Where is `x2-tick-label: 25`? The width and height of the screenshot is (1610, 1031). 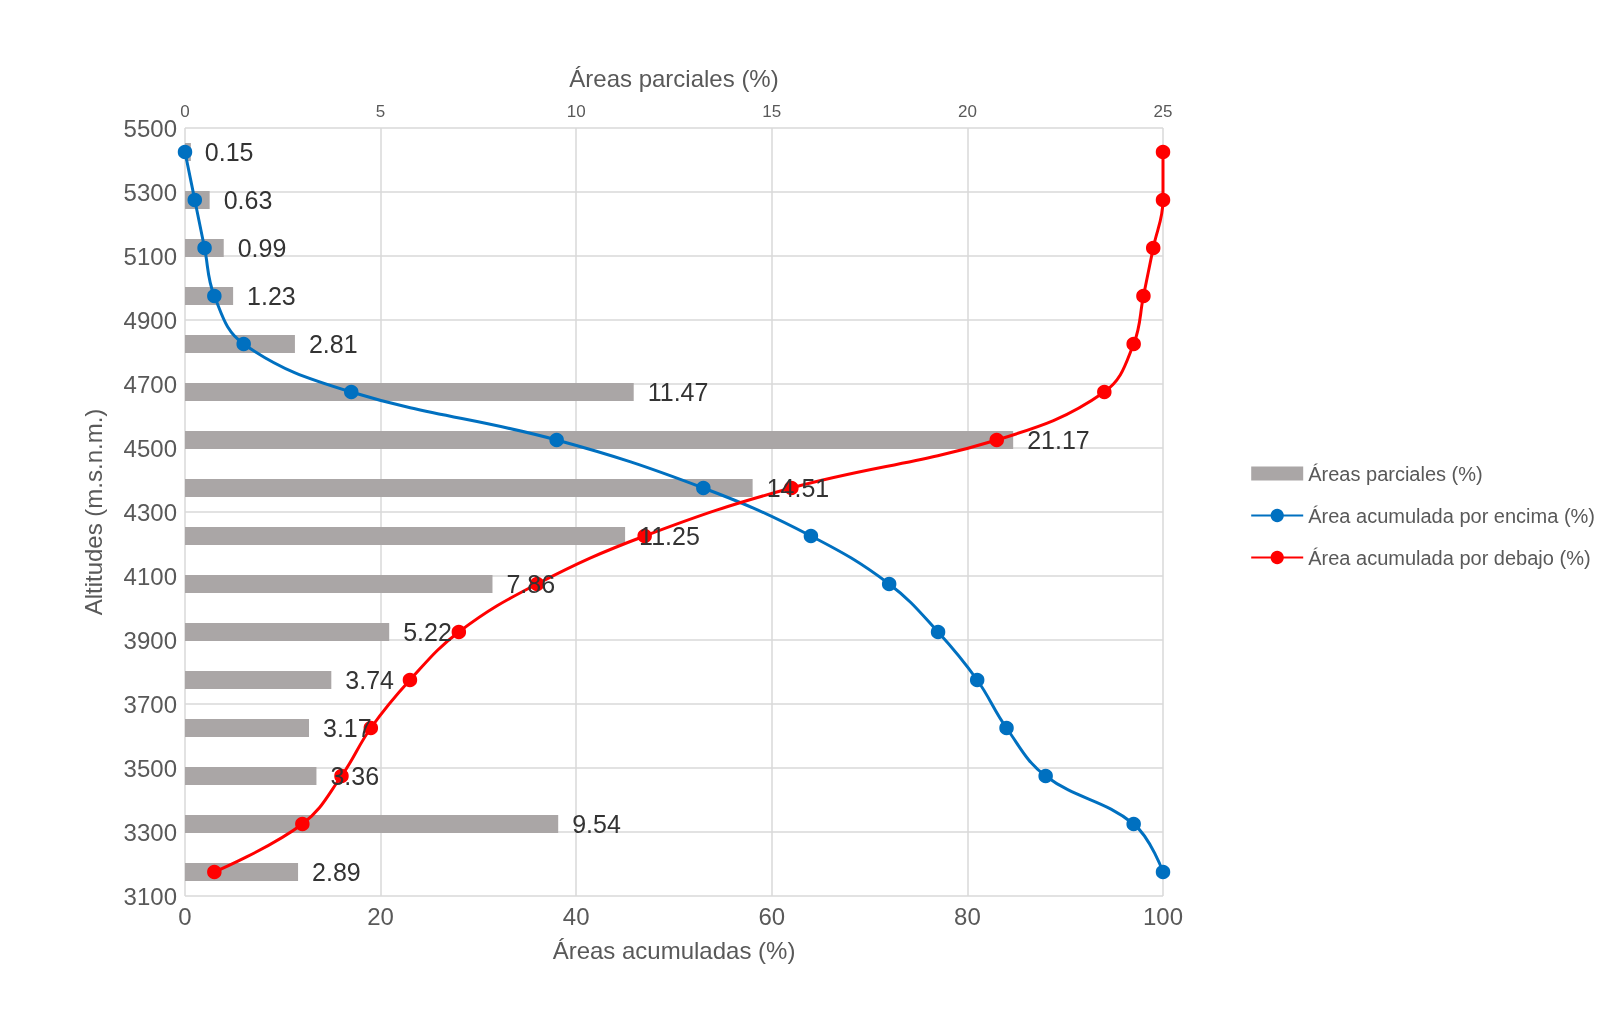 x2-tick-label: 25 is located at coordinates (1163, 111).